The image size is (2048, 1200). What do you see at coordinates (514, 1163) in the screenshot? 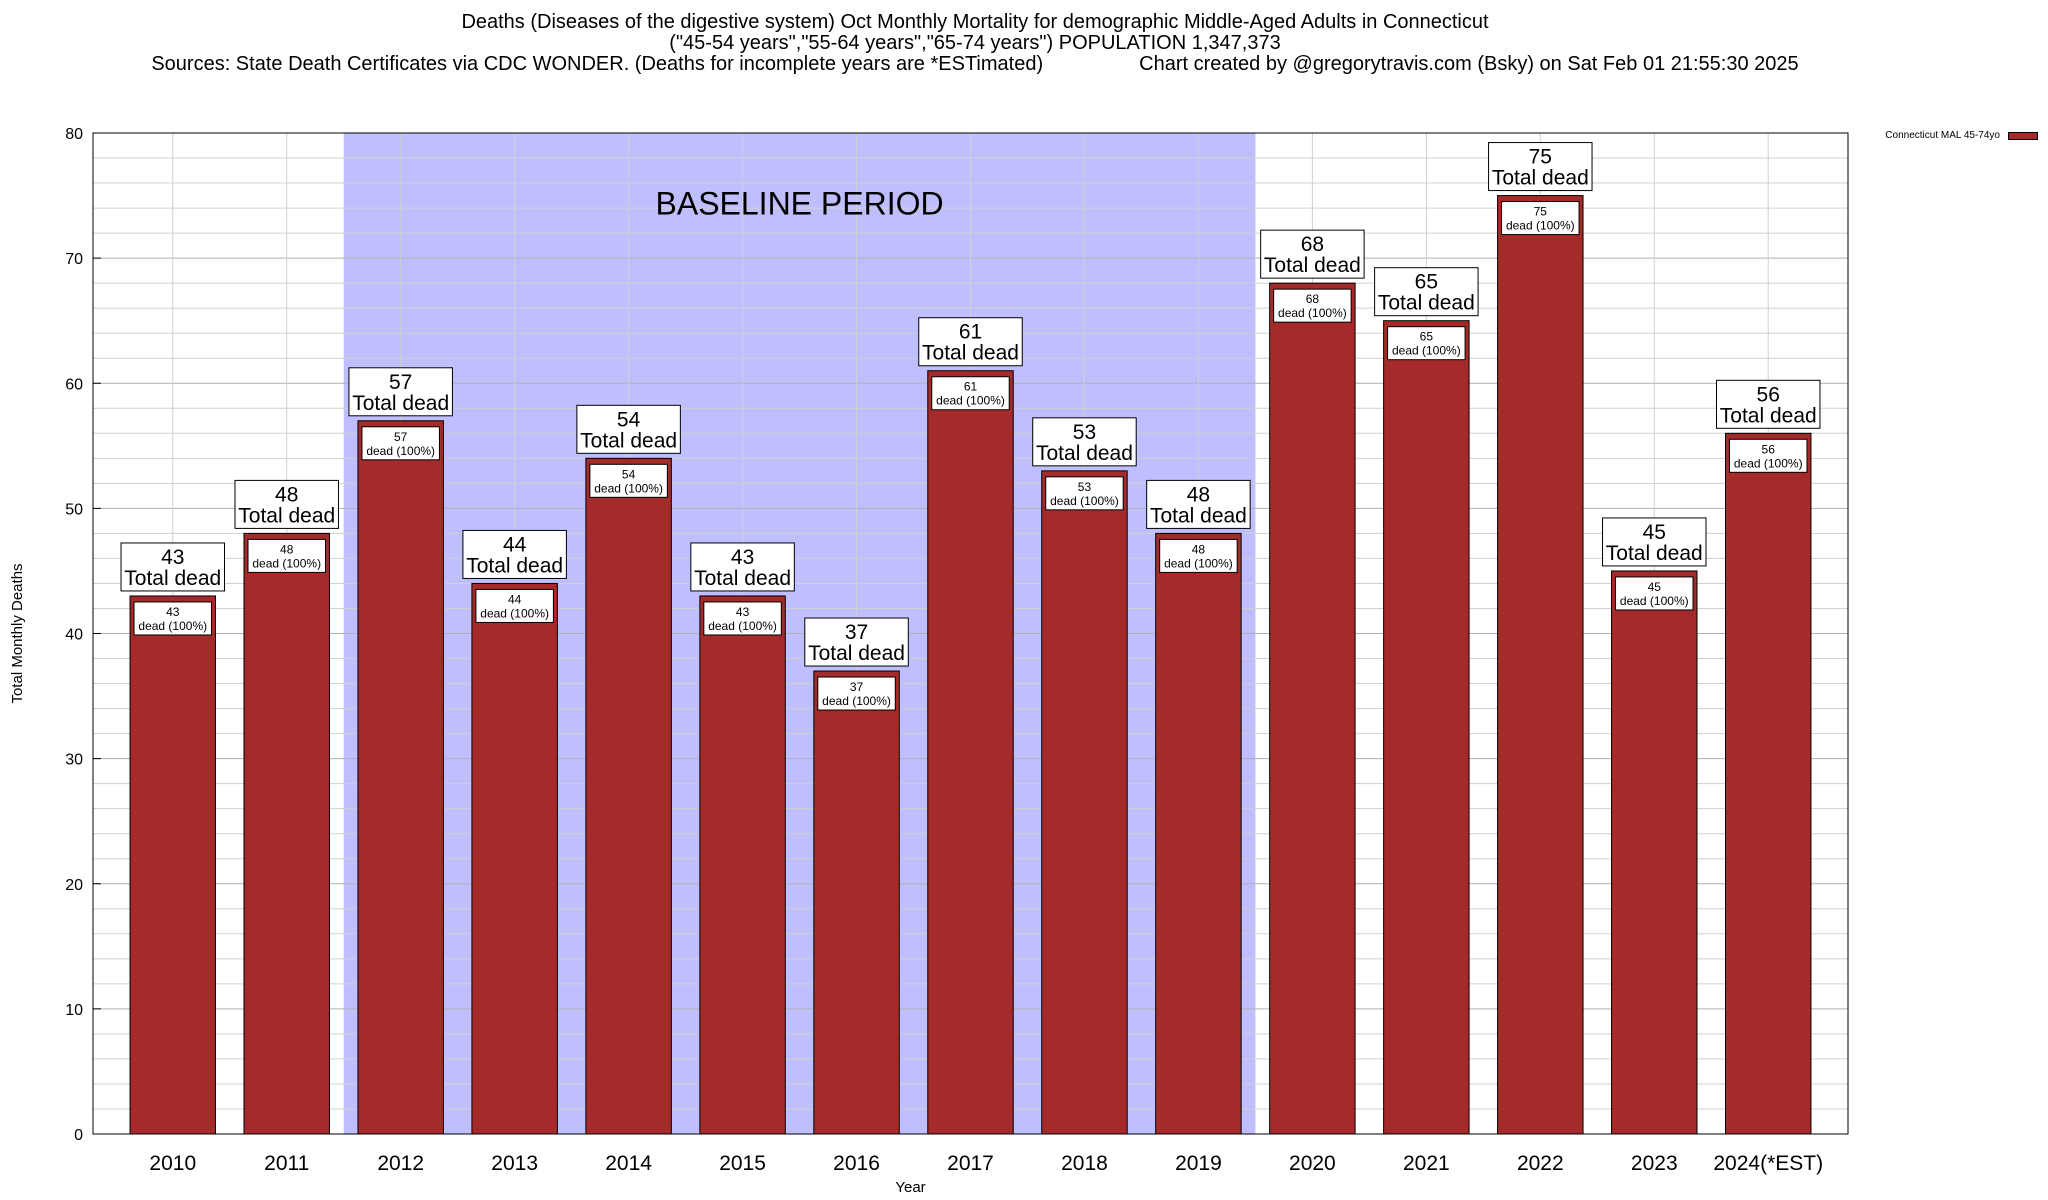
I see `x-tick-label: 2013` at bounding box center [514, 1163].